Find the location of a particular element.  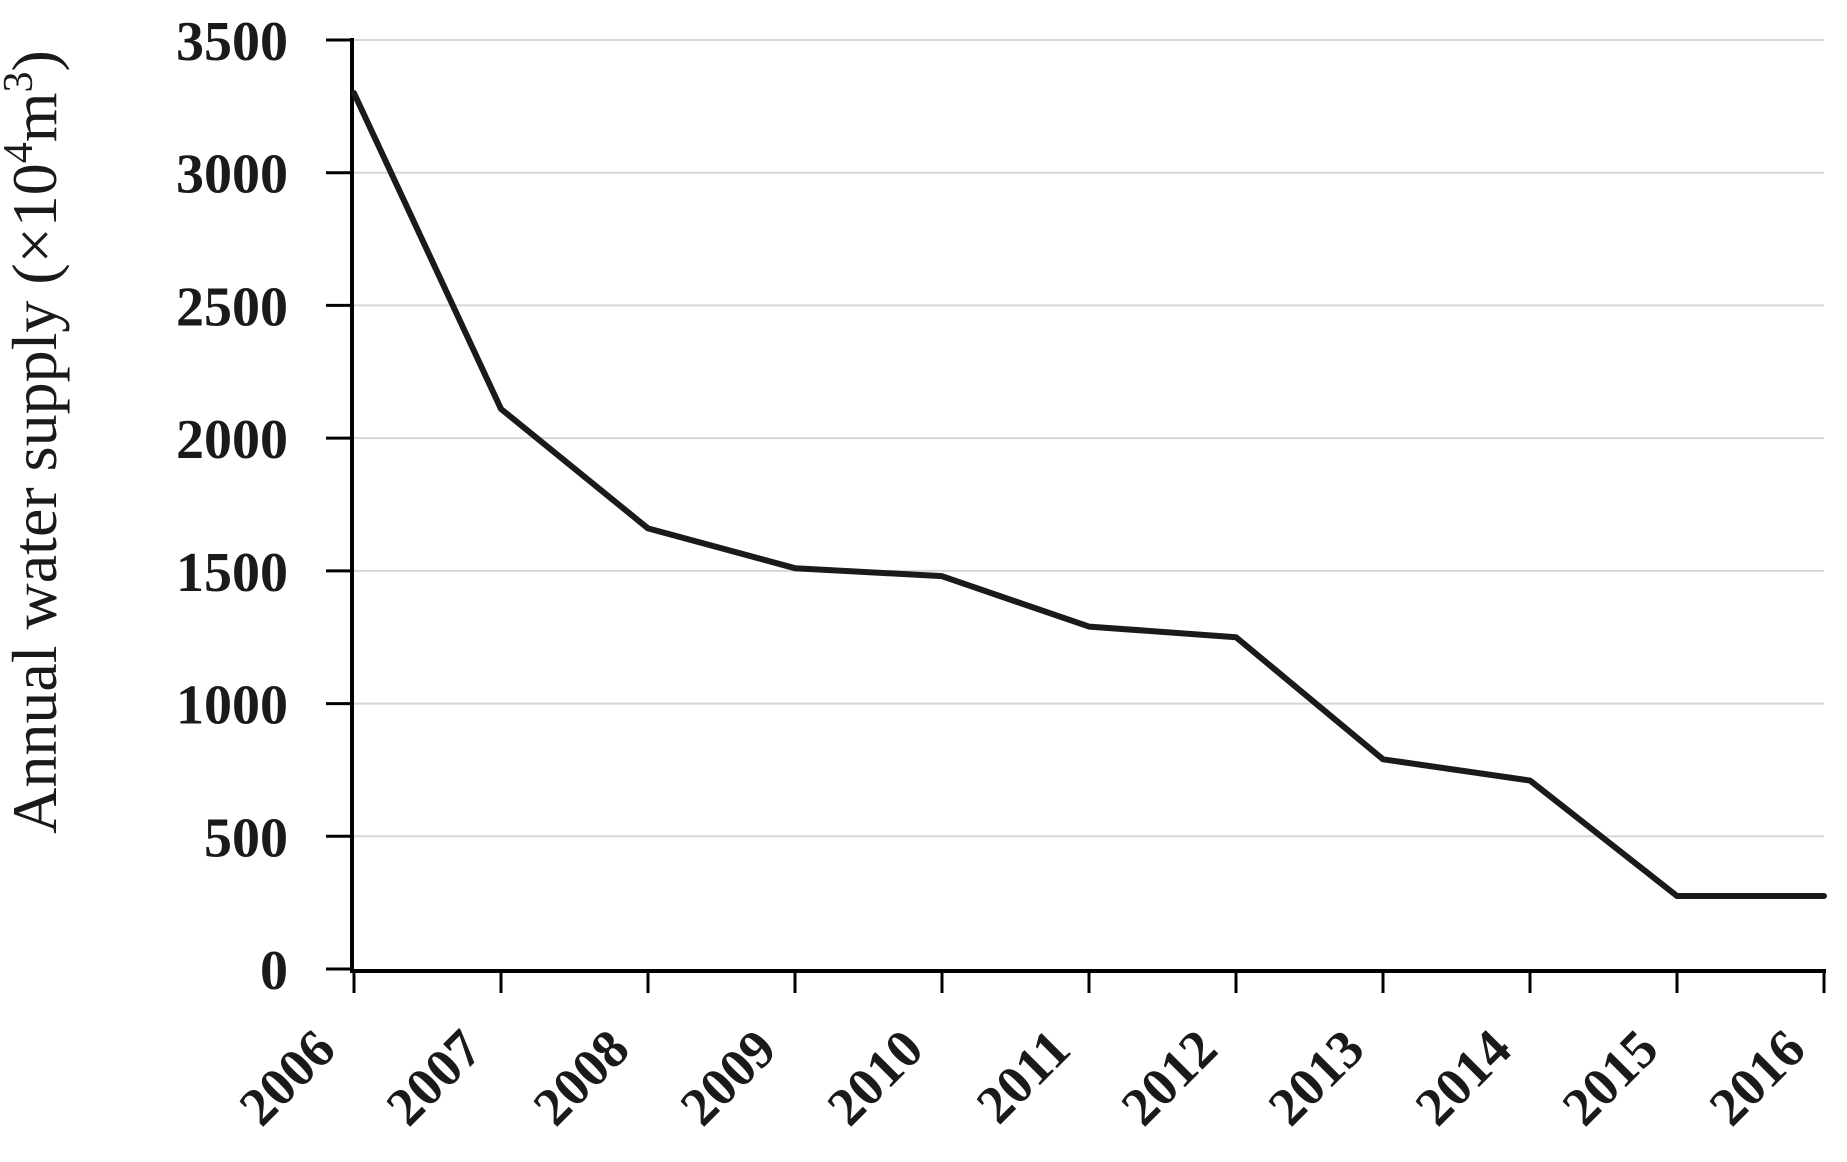

x-tick-label: 2014 is located at coordinates (1463, 1077).